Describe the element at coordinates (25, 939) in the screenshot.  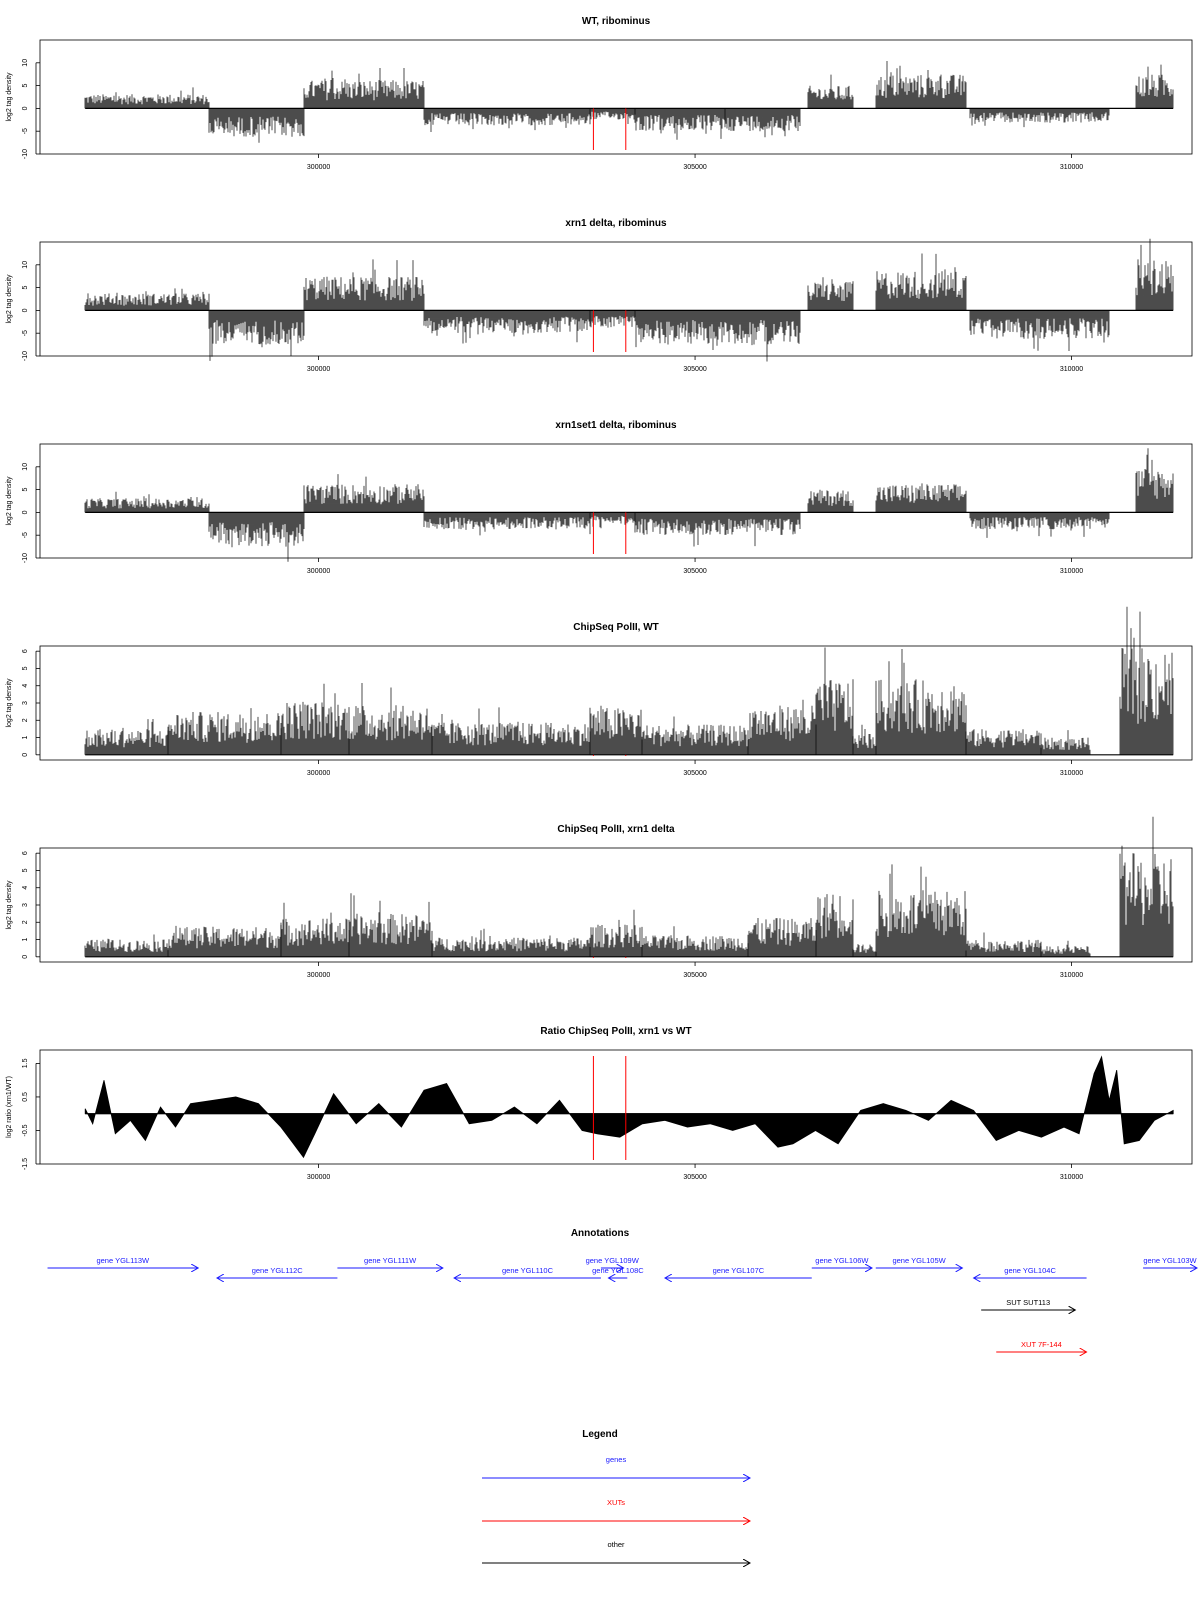
I see `y-tick-label: 1` at that location.